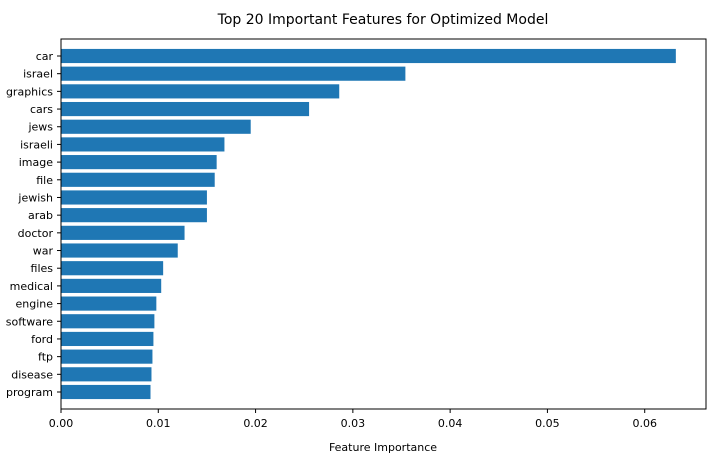 Image resolution: width=724 pixels, height=459 pixels. Describe the element at coordinates (644, 423) in the screenshot. I see `x-tick-label: 0.06` at that location.